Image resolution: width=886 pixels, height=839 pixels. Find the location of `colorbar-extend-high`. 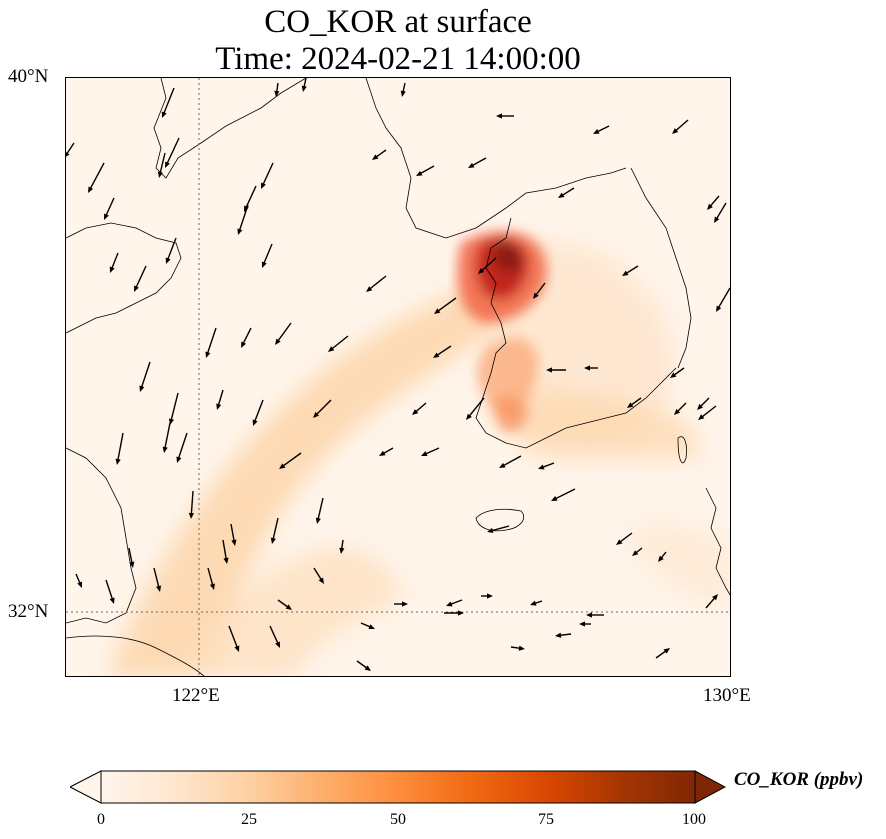

colorbar-extend-high is located at coordinates (710, 787).